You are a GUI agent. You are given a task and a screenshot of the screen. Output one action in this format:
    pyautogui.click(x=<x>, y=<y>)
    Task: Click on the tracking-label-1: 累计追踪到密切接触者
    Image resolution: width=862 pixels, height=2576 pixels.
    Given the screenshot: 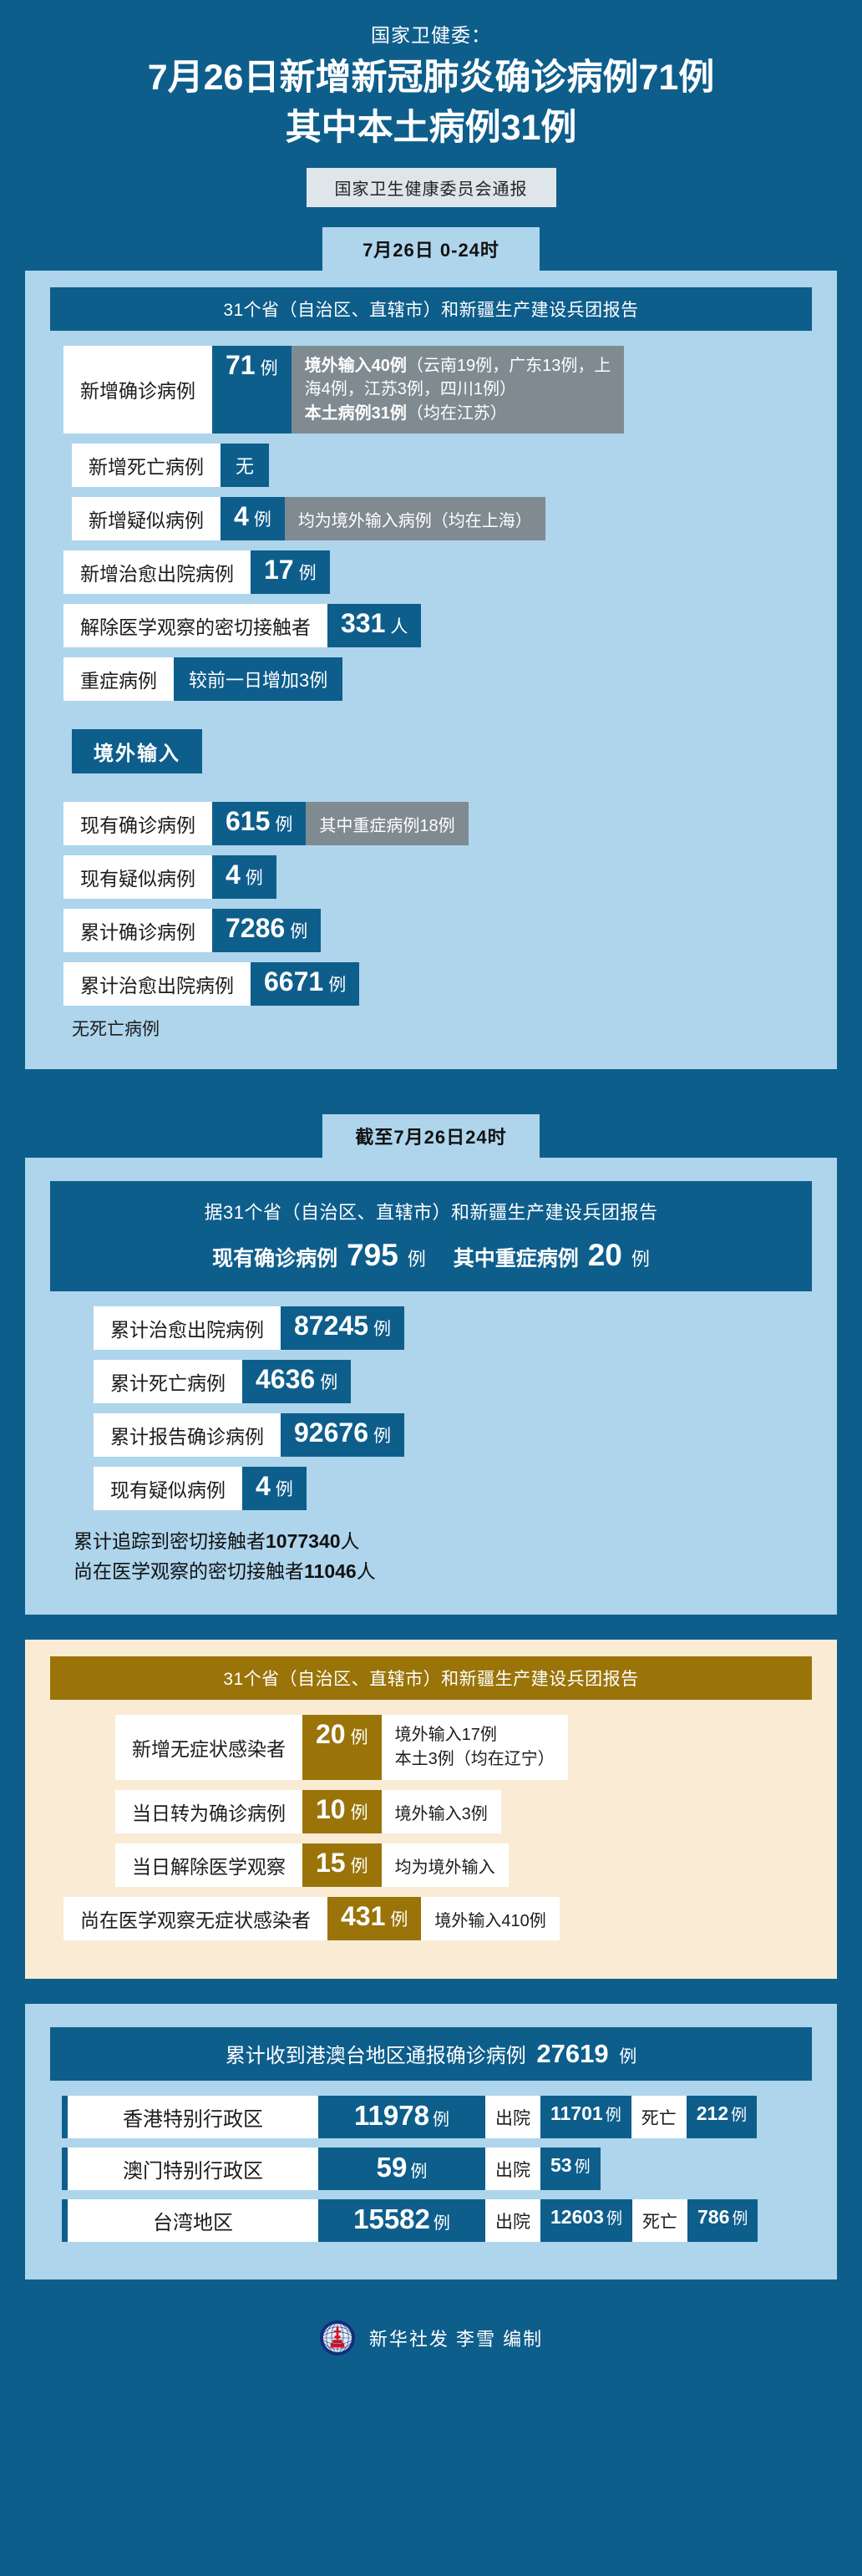 What is the action you would take?
    pyautogui.click(x=170, y=1541)
    